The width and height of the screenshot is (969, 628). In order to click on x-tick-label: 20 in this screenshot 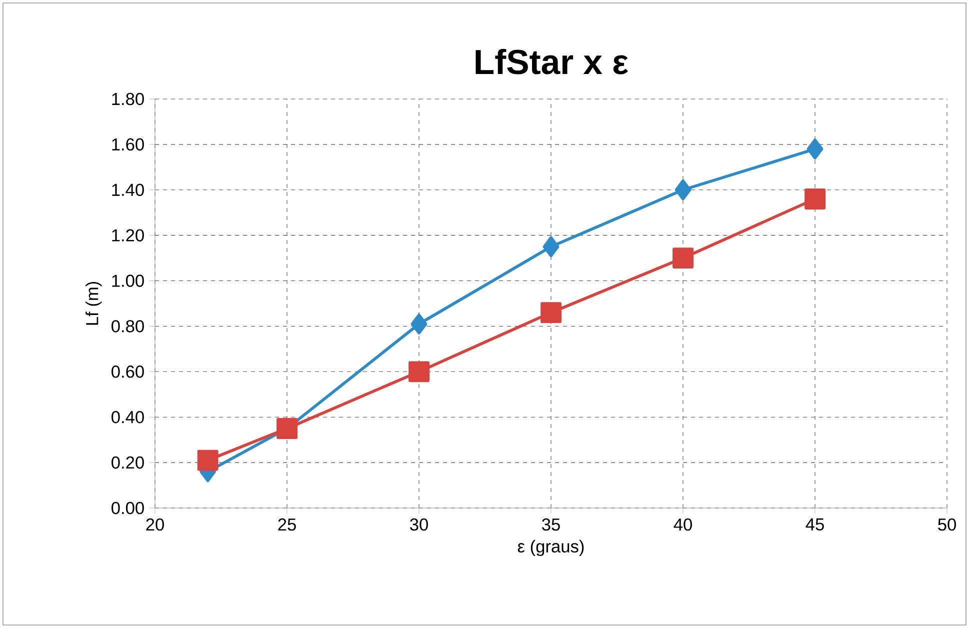, I will do `click(155, 524)`.